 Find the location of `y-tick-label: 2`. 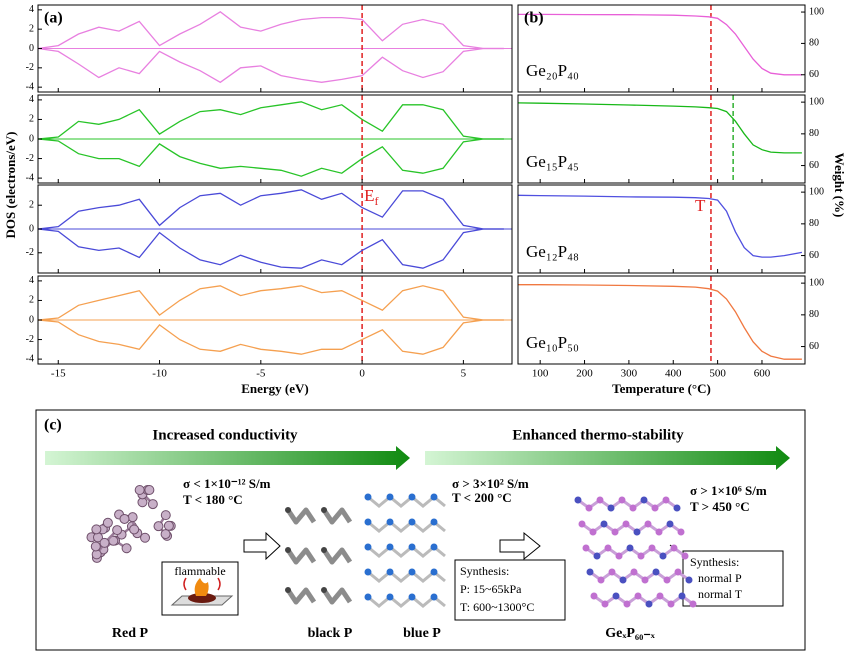

y-tick-label: 2 is located at coordinates (31, 28).